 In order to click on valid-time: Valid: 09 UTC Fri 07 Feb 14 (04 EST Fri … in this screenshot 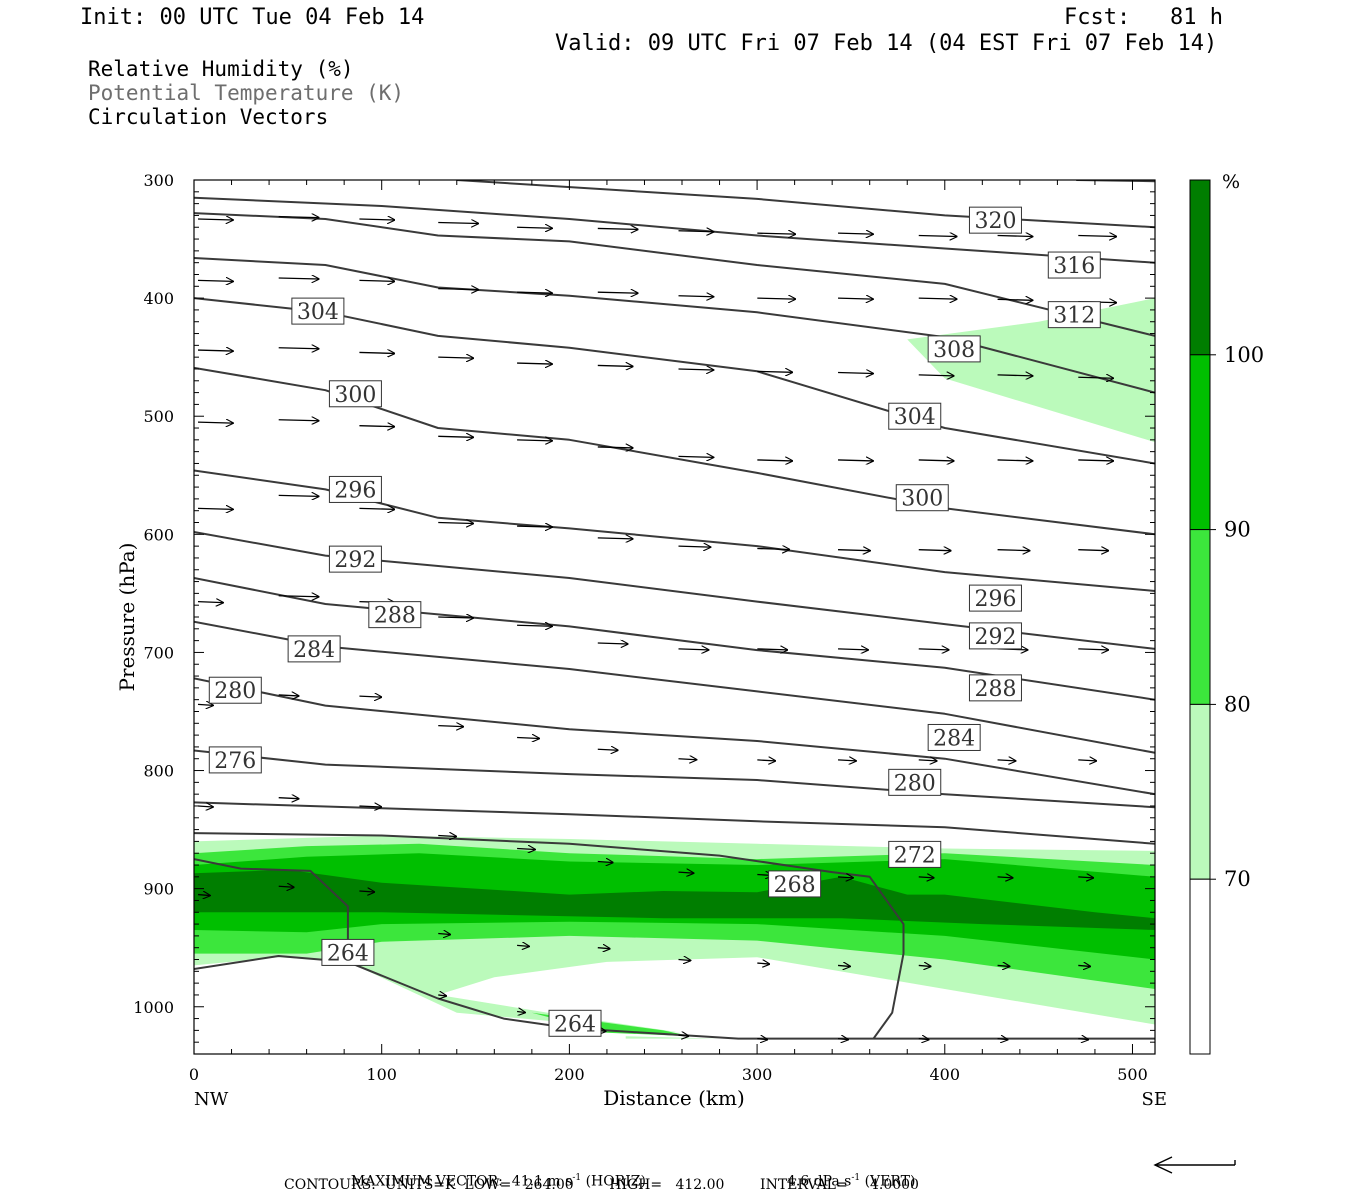, I will do `click(886, 43)`.